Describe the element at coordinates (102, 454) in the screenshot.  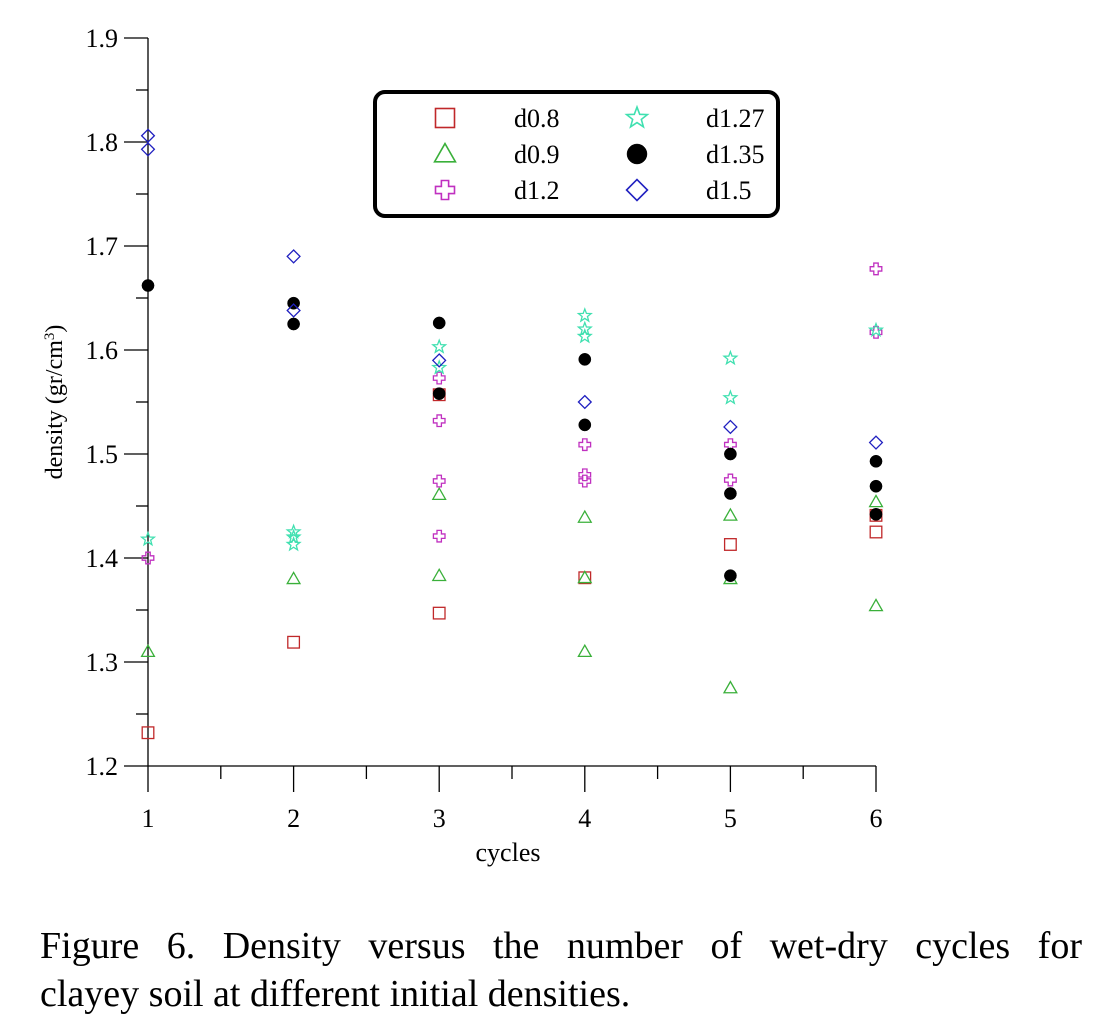
I see `y-tick-label: 1.5` at that location.